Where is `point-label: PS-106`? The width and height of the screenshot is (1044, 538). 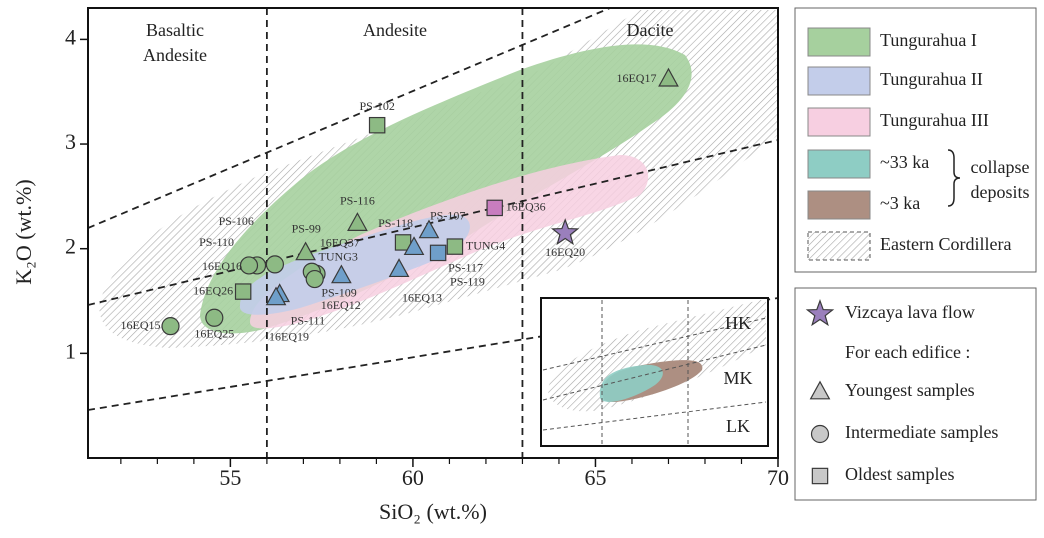 point-label: PS-106 is located at coordinates (236, 221).